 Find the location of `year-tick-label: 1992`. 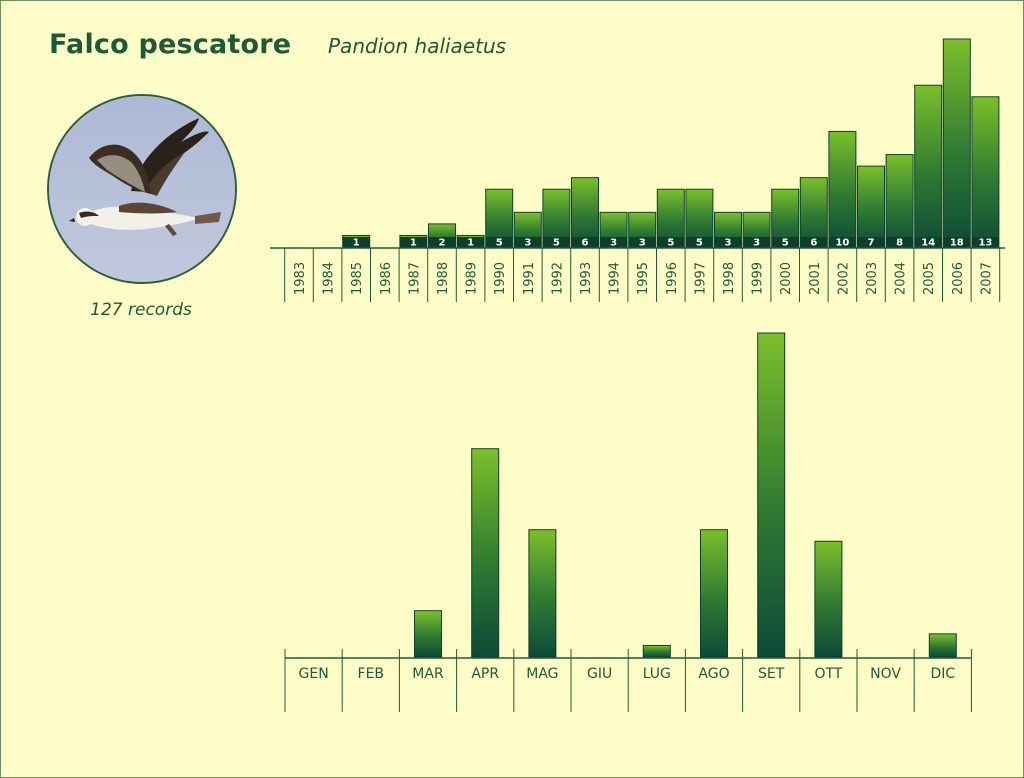

year-tick-label: 1992 is located at coordinates (557, 278).